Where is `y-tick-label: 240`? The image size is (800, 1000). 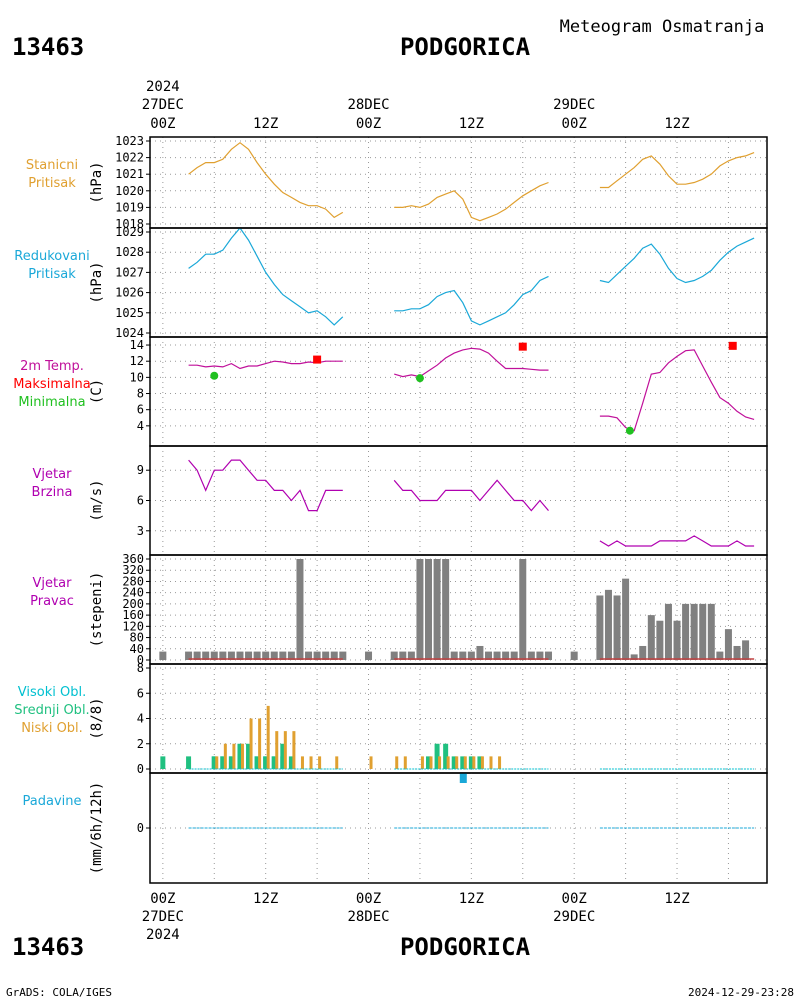
y-tick-label: 240 is located at coordinates (133, 593).